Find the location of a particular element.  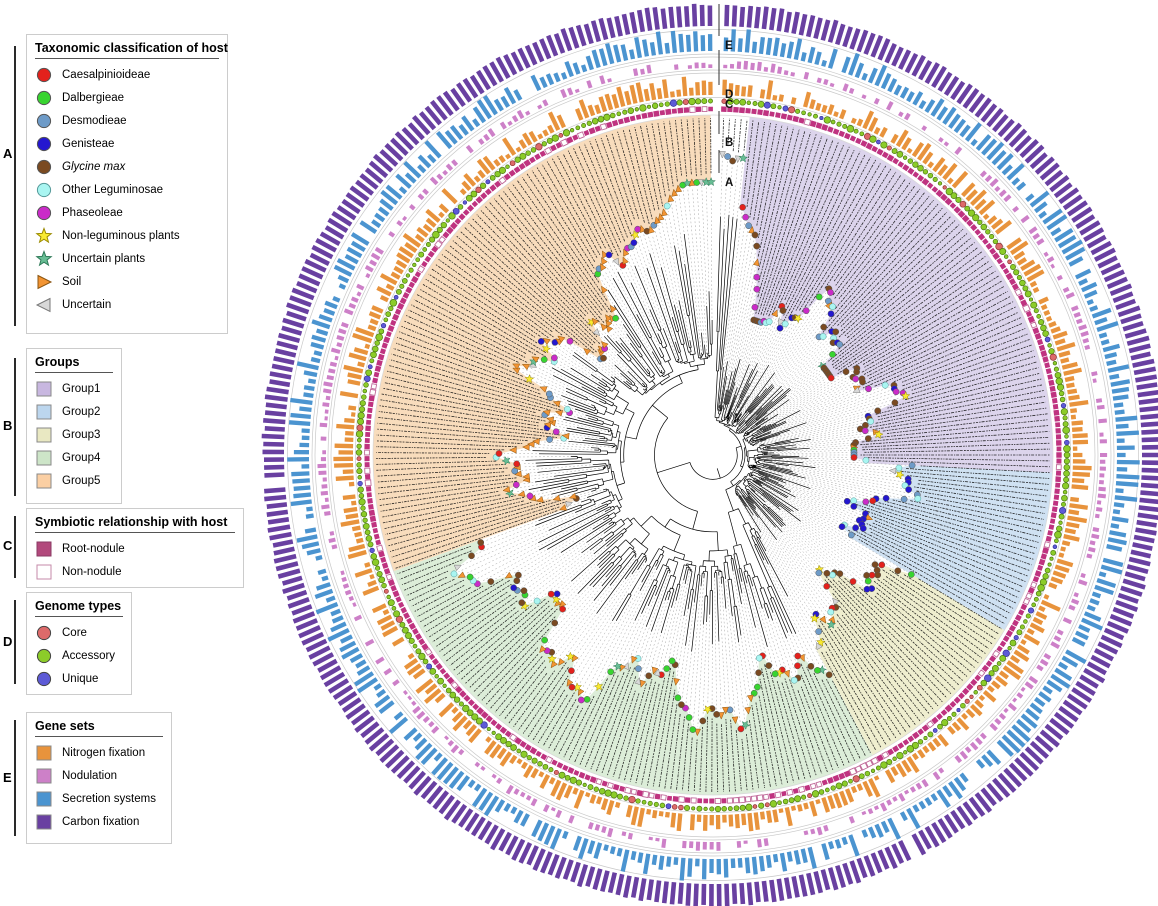

core-swatch-circle is located at coordinates (44, 633).